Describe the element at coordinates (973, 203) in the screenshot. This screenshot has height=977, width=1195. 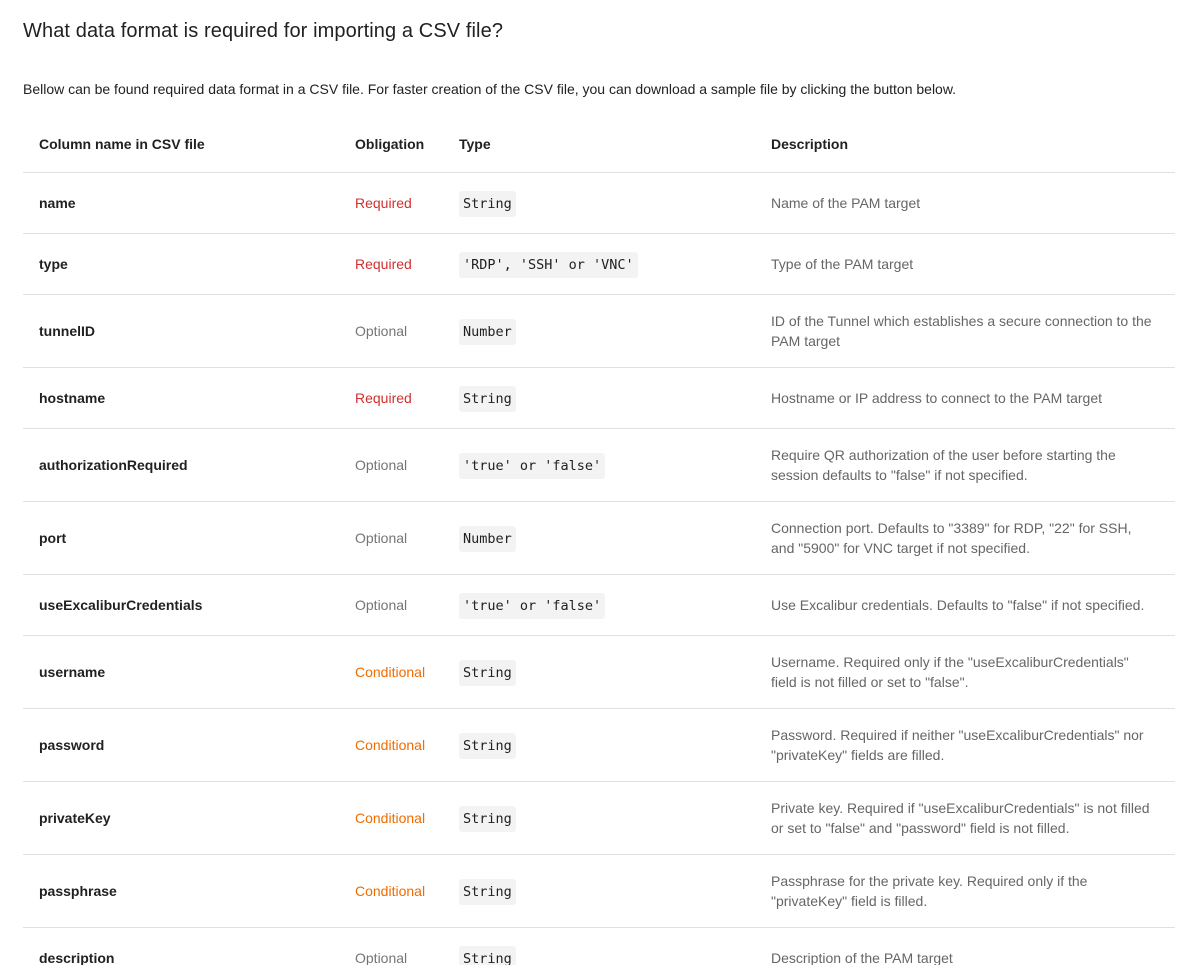
I see `description: Name of the PAM target` at that location.